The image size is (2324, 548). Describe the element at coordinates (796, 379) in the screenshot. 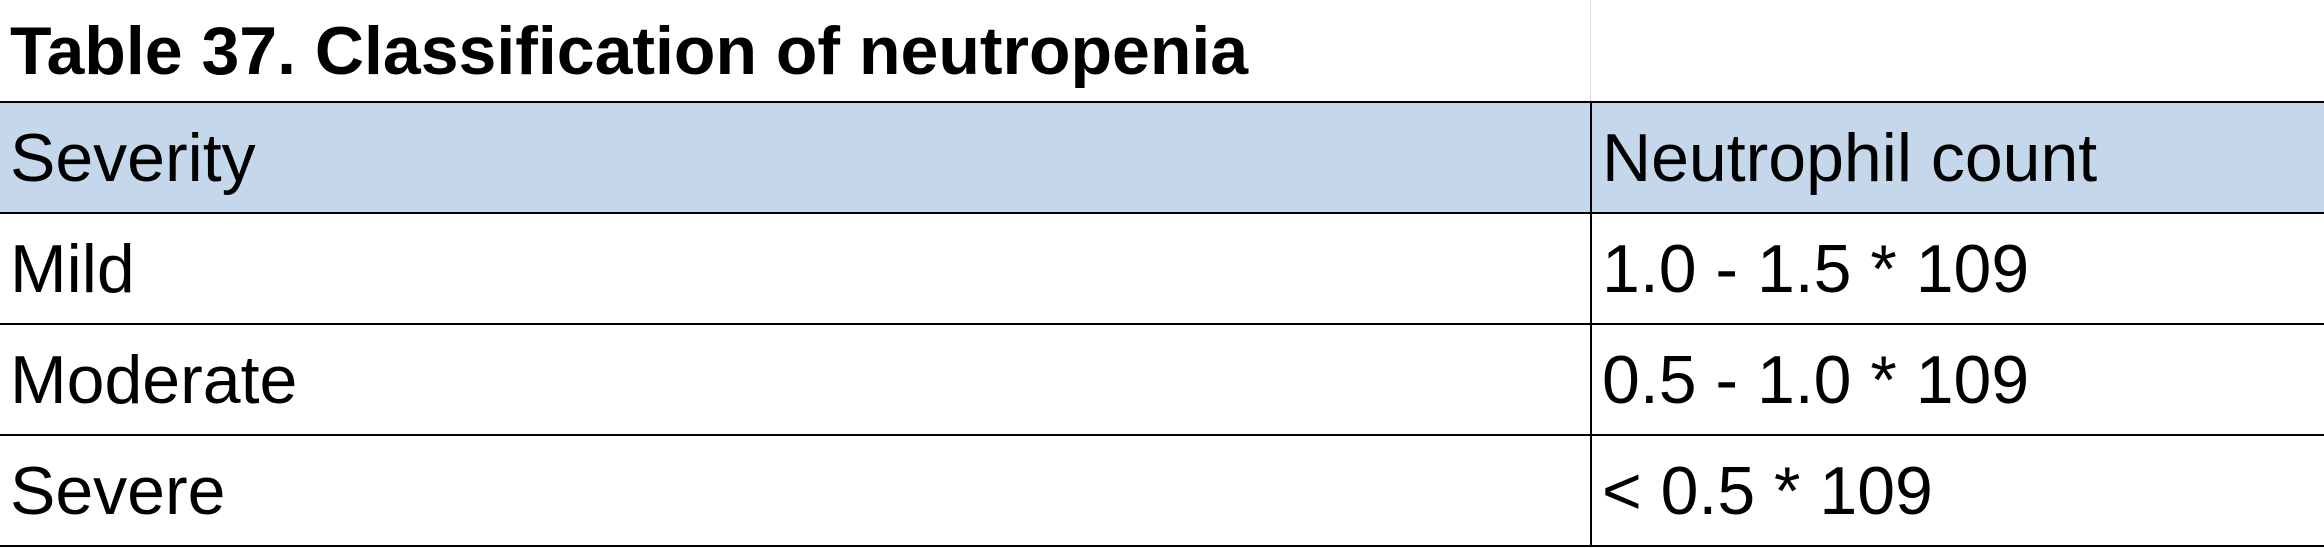

I see `cell-severity: Moderate` at that location.